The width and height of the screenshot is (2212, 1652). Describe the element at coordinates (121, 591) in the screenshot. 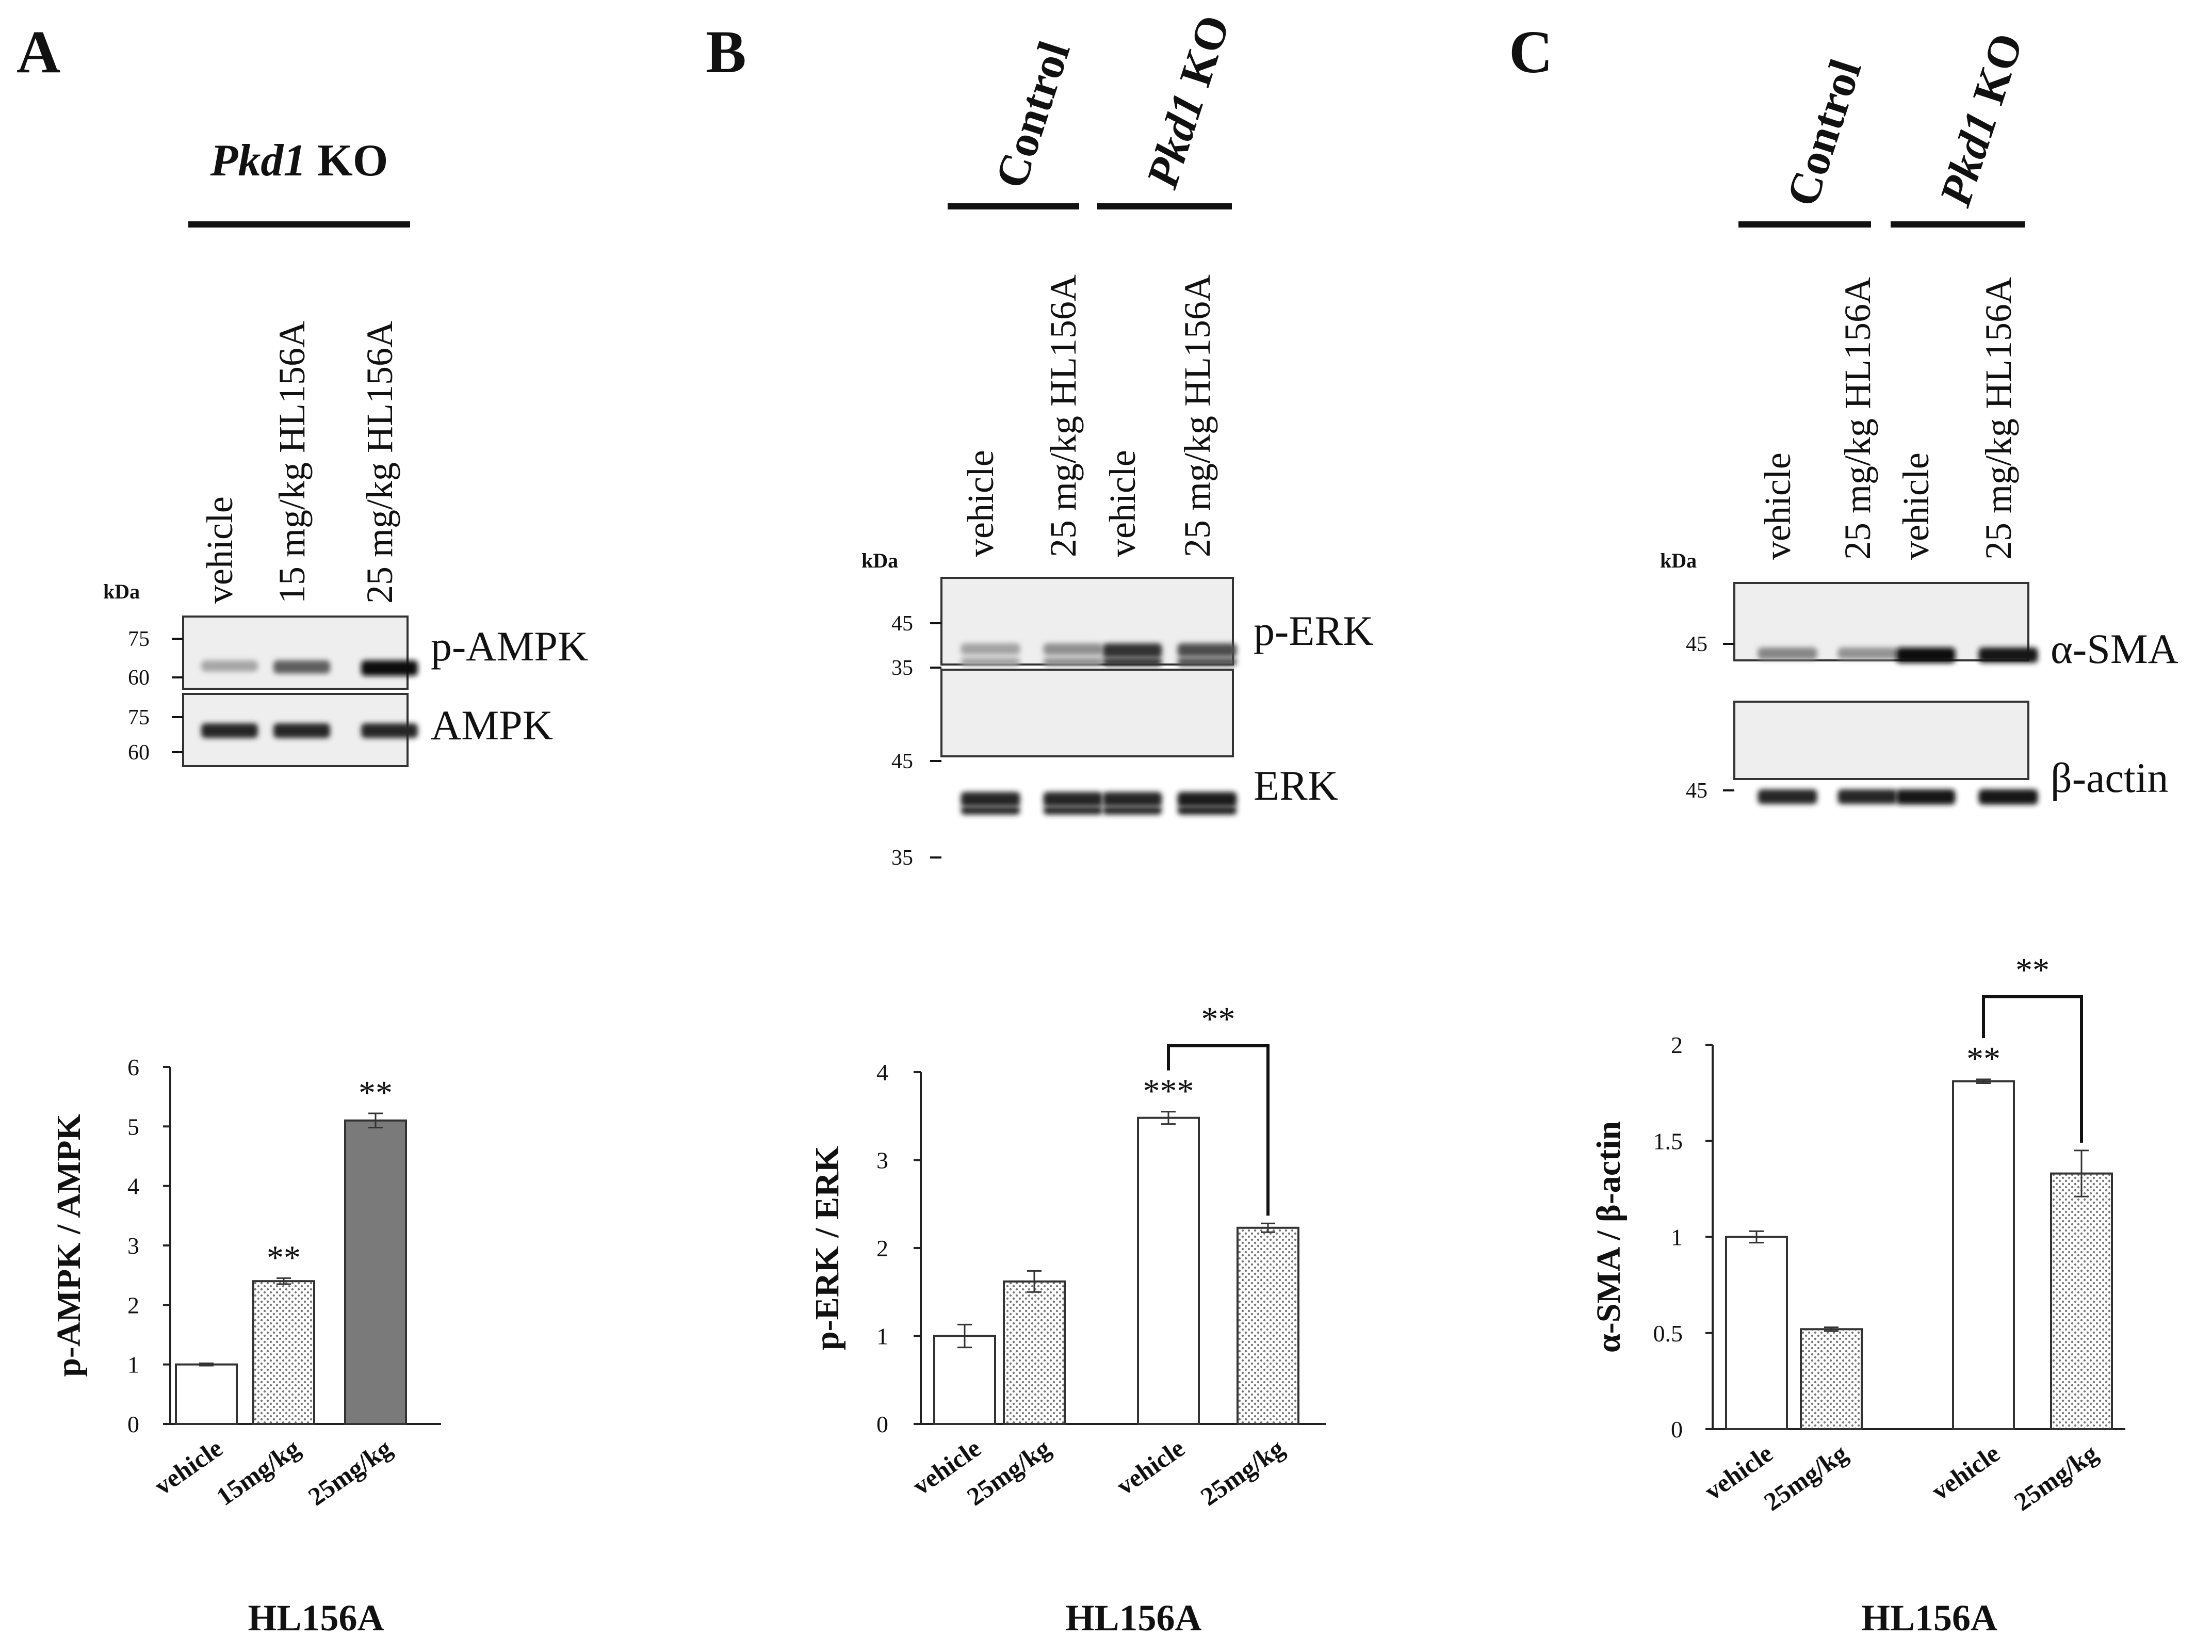

I see `kda-label: kDa` at that location.